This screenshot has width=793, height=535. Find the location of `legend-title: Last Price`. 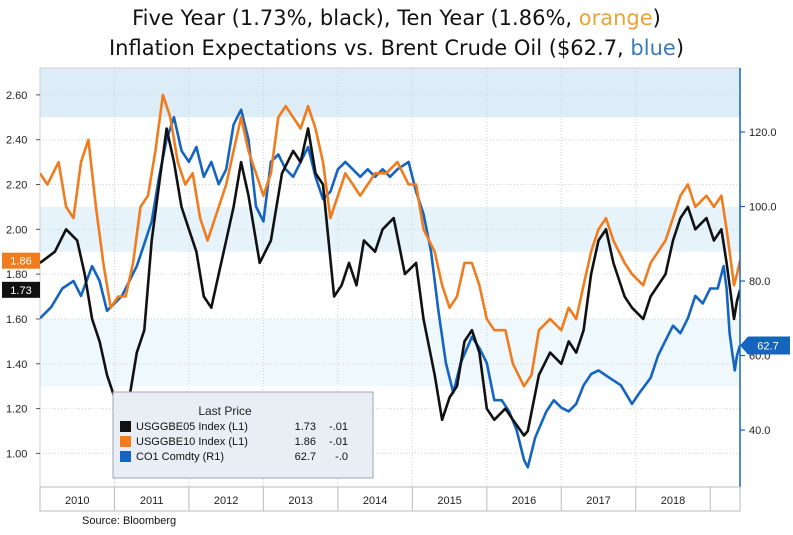

legend-title: Last Price is located at coordinates (225, 411).